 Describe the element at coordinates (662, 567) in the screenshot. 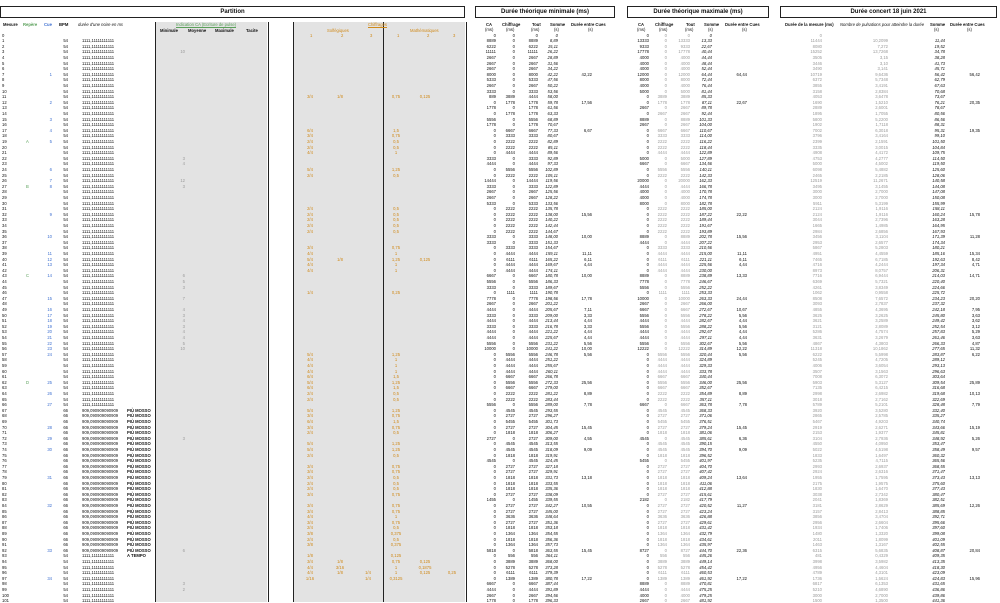

I see `table-cell: 5278` at that location.